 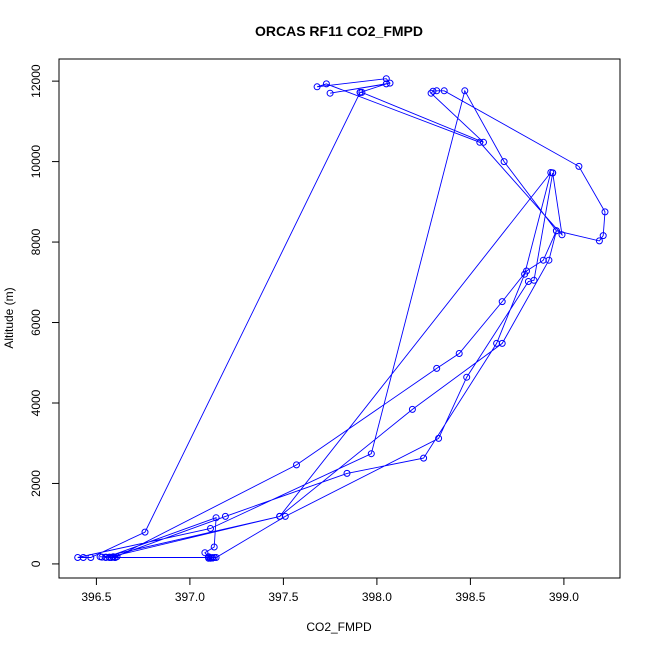 I want to click on x-tick-label: 398.5, so click(x=470, y=597).